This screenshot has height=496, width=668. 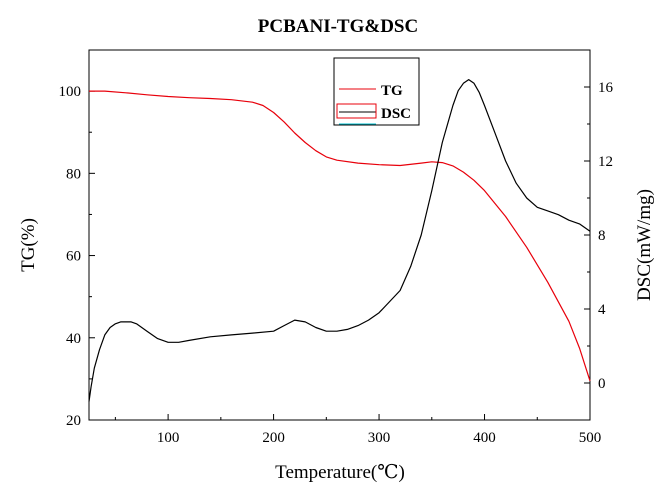 What do you see at coordinates (590, 438) in the screenshot?
I see `x-tick-label: 500` at bounding box center [590, 438].